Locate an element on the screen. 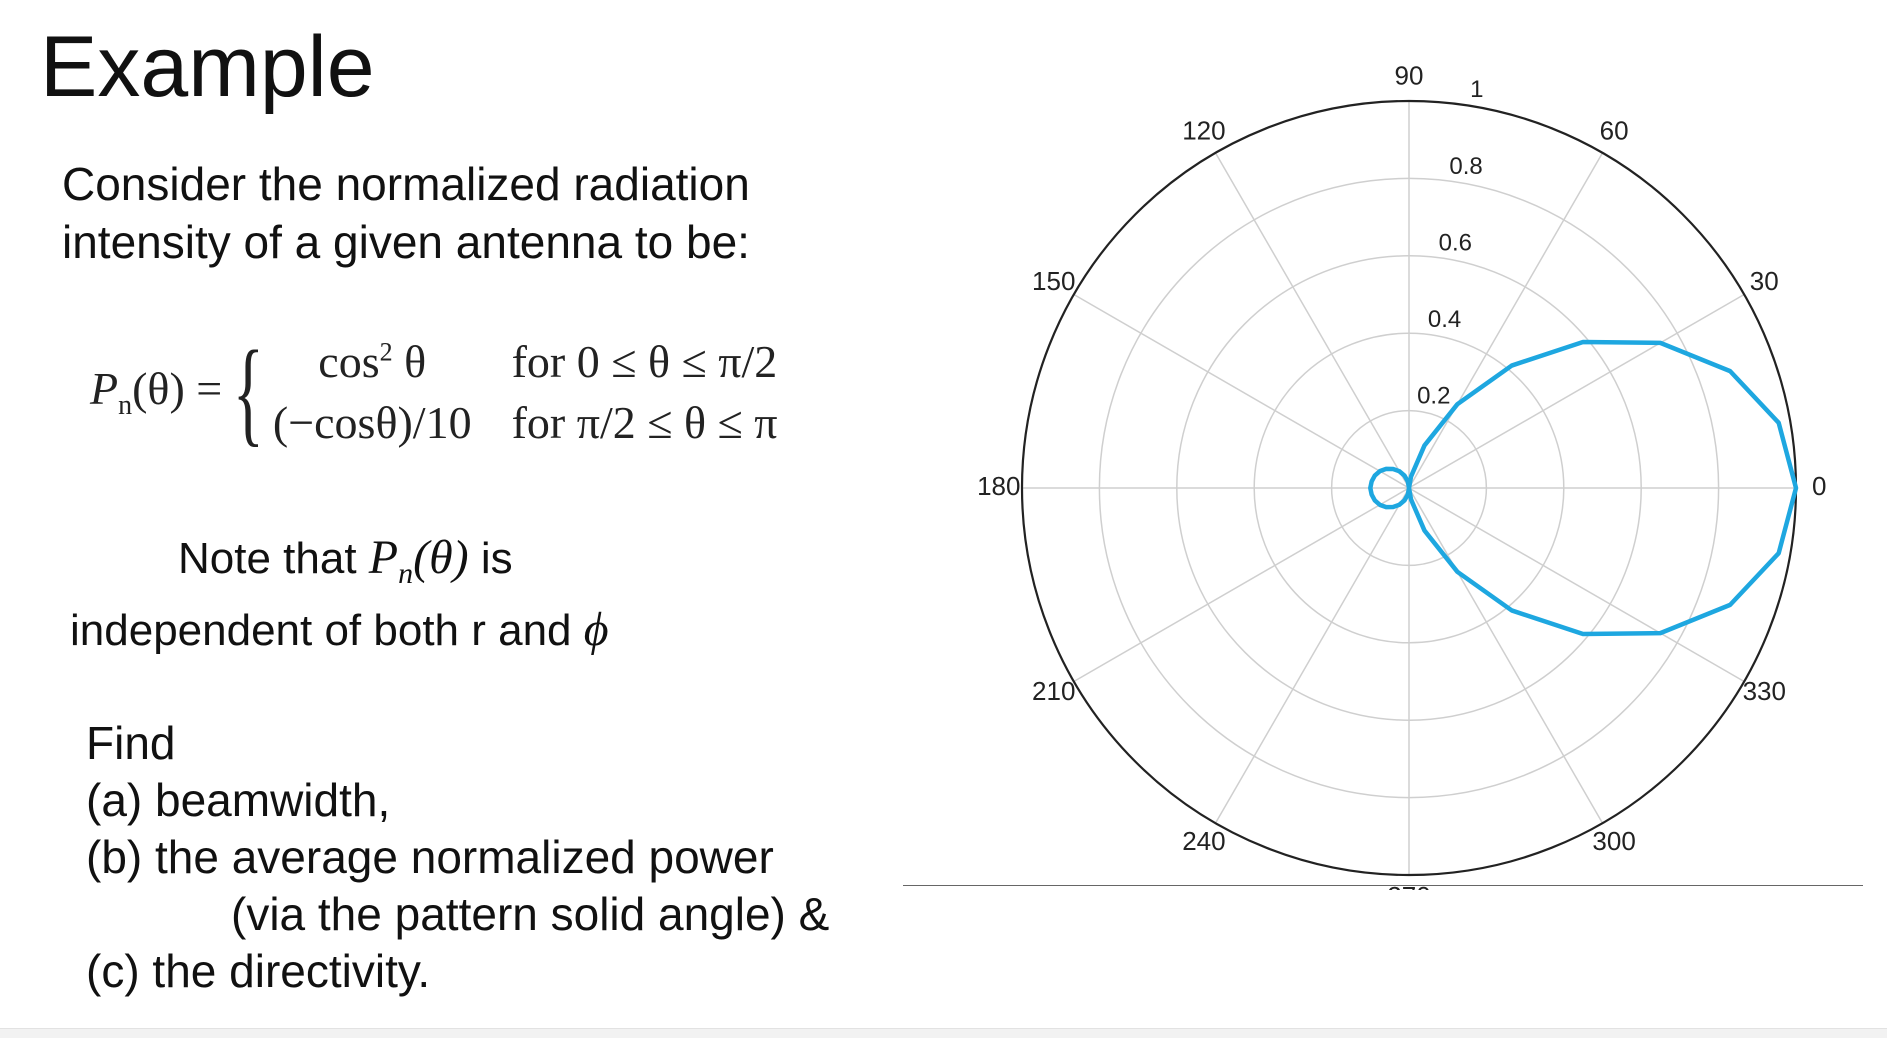 The height and width of the screenshot is (1038, 1887). note-line-1-suffix: is is located at coordinates (490, 558).